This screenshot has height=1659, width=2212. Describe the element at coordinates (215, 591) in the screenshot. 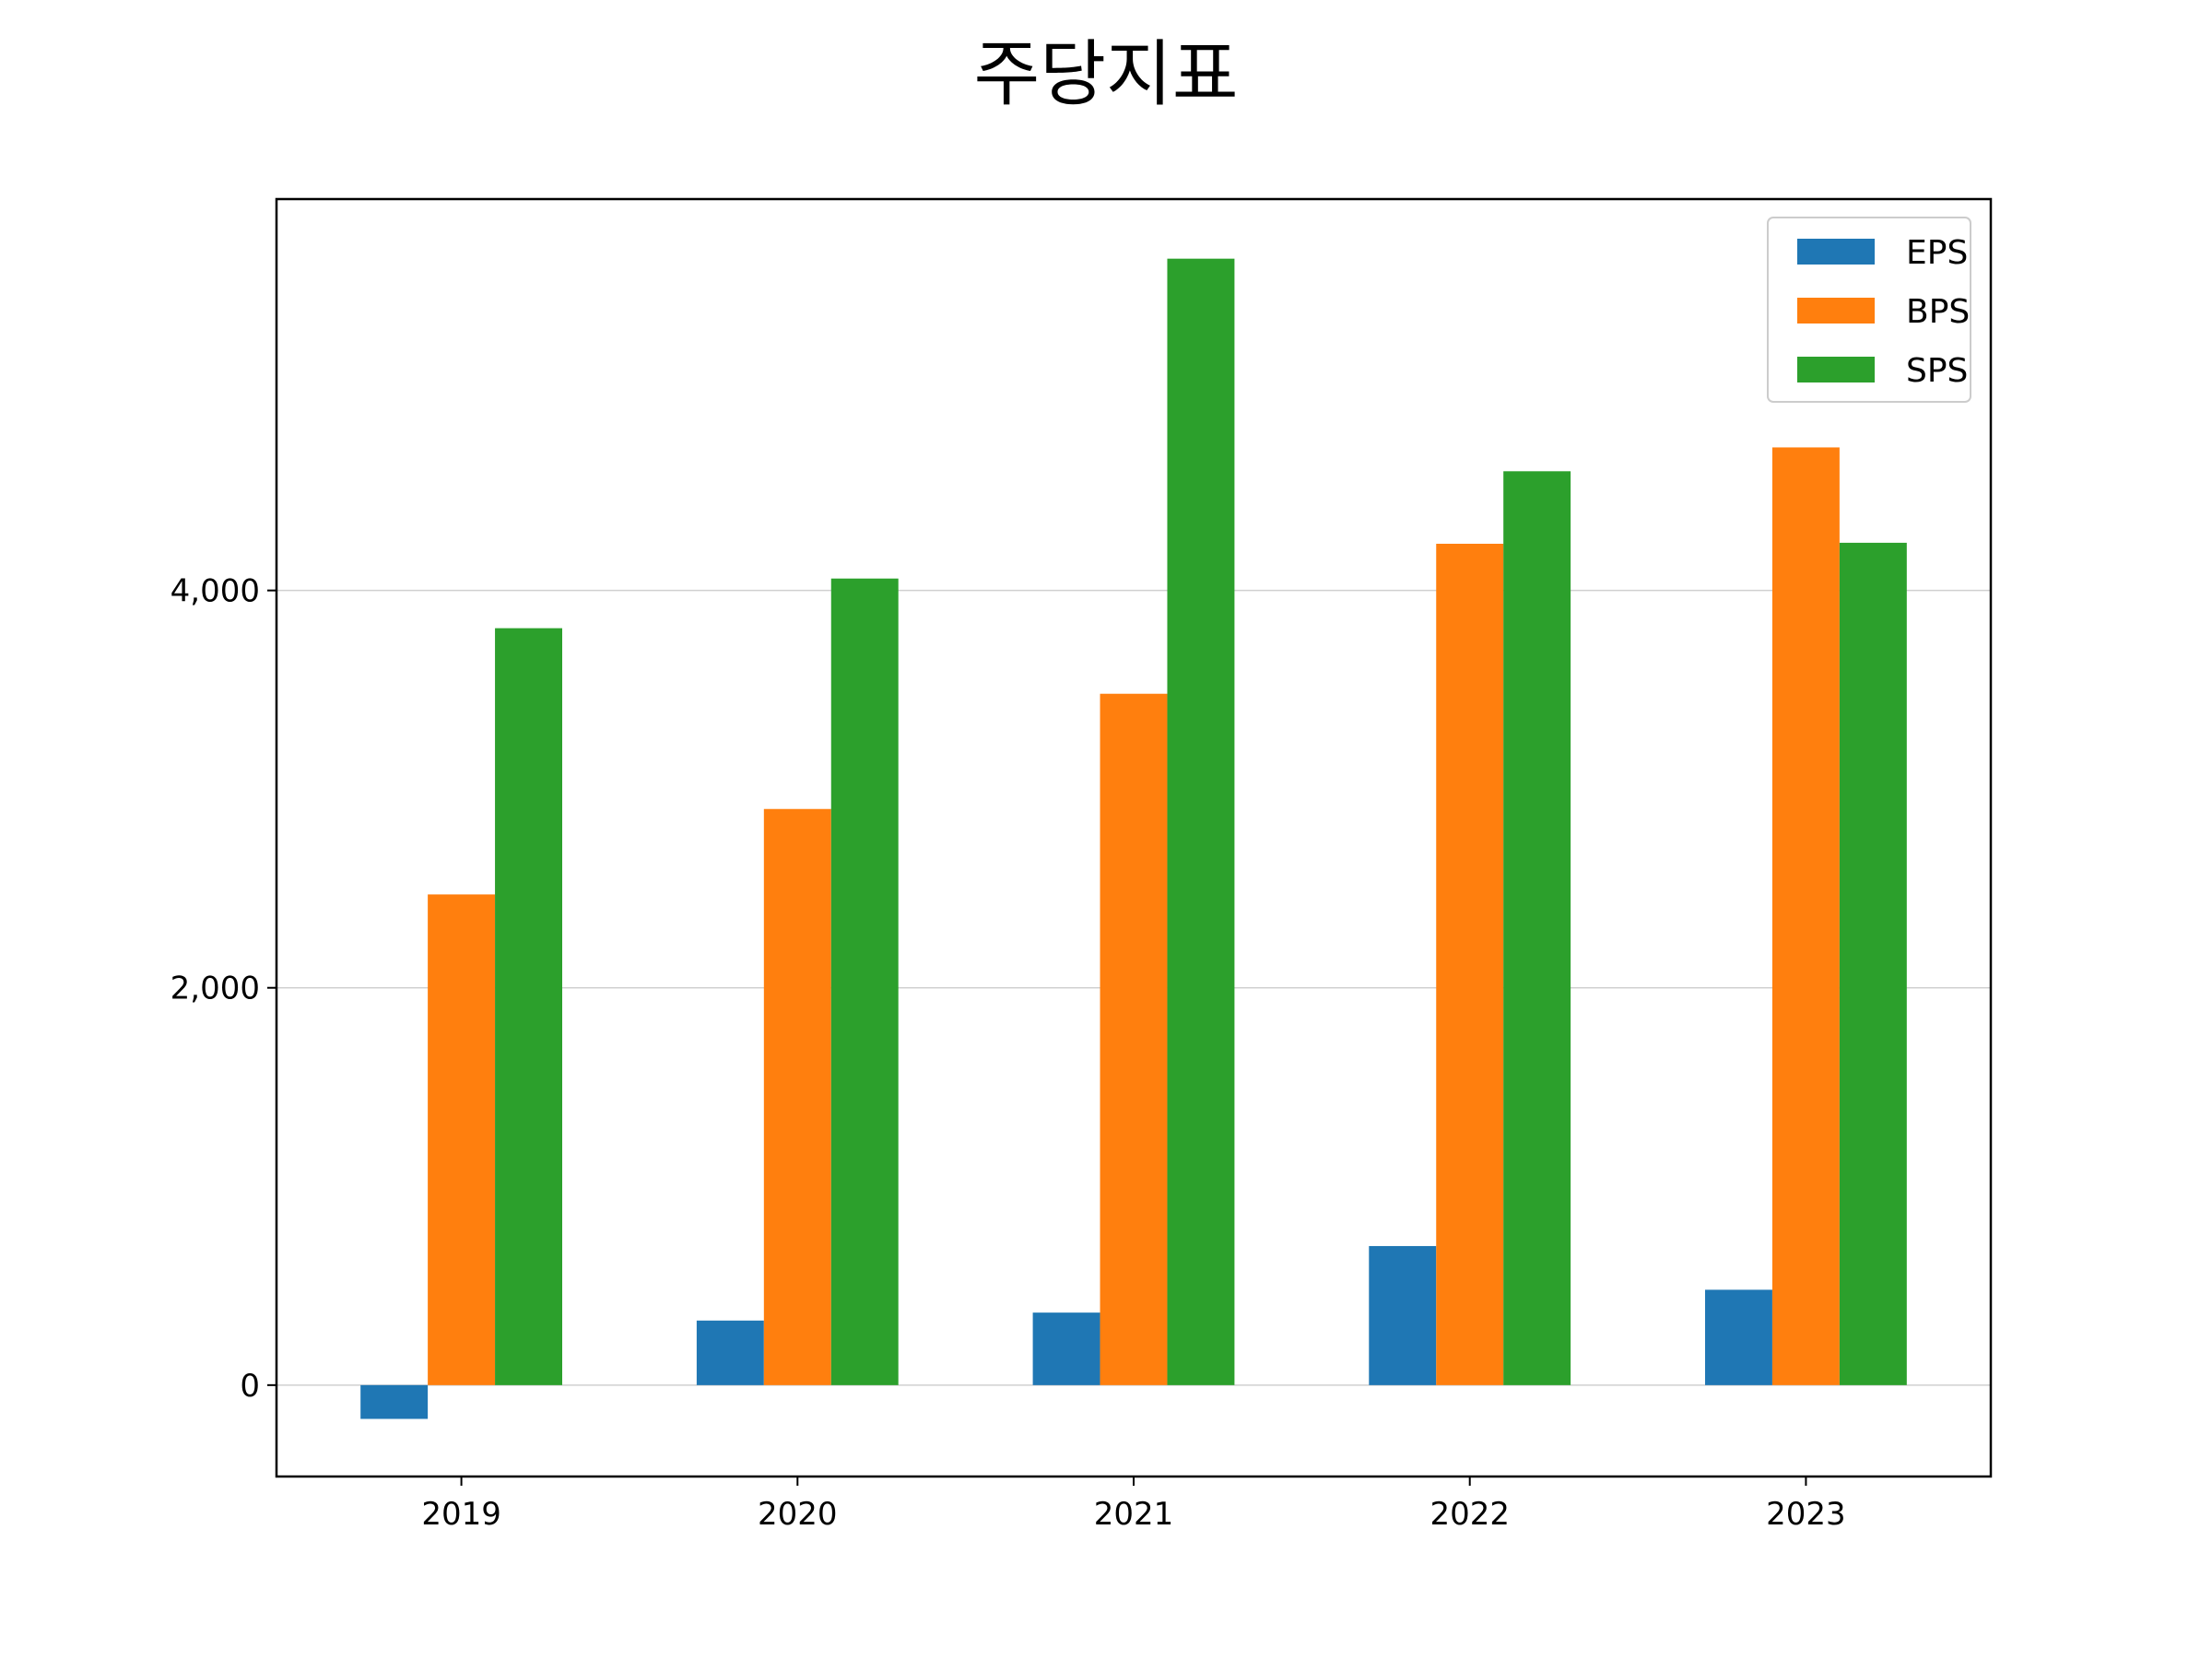

I see `y-tick-label: 4,000` at that location.